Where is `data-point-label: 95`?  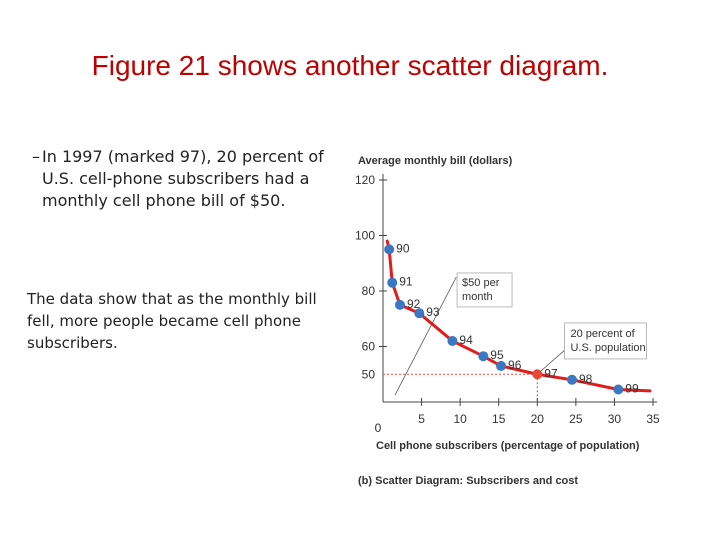 data-point-label: 95 is located at coordinates (497, 355).